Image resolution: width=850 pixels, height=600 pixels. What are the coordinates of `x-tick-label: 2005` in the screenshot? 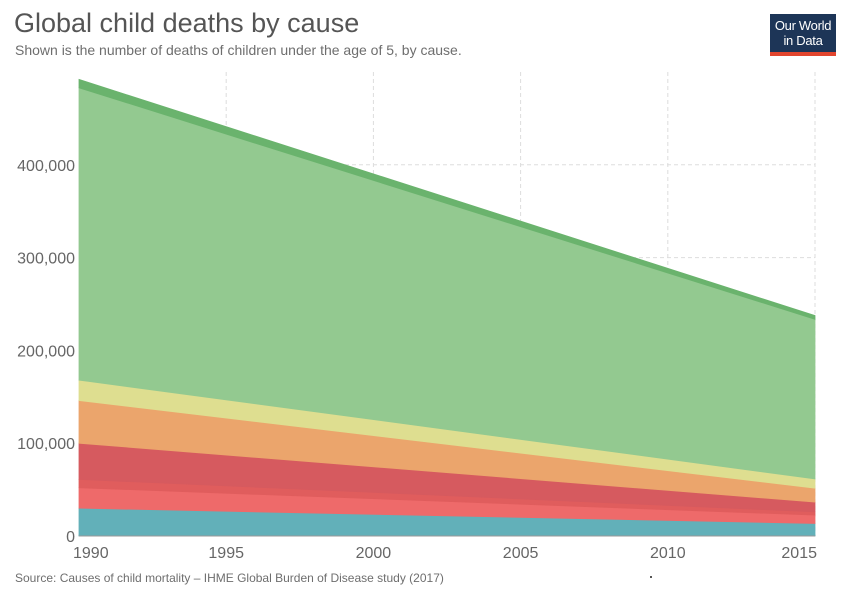 It's located at (521, 553).